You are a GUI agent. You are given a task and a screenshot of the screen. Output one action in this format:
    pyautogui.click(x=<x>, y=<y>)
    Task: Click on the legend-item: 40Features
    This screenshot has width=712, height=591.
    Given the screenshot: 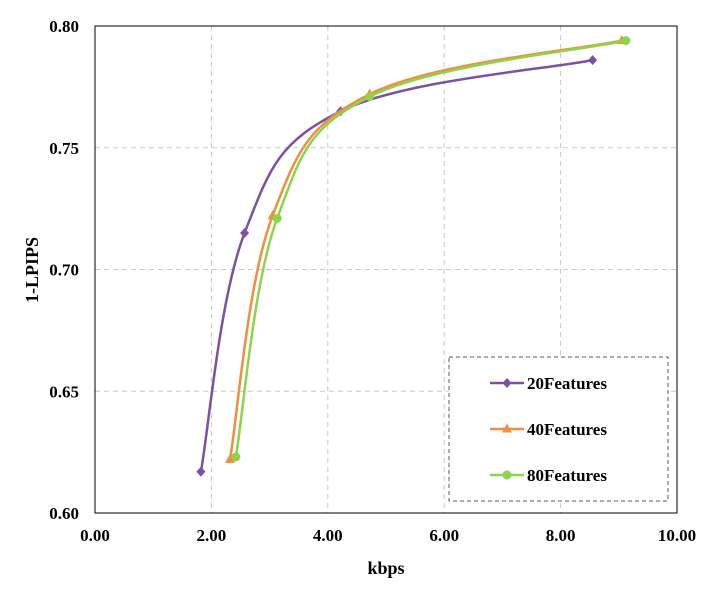 What is the action you would take?
    pyautogui.click(x=548, y=429)
    